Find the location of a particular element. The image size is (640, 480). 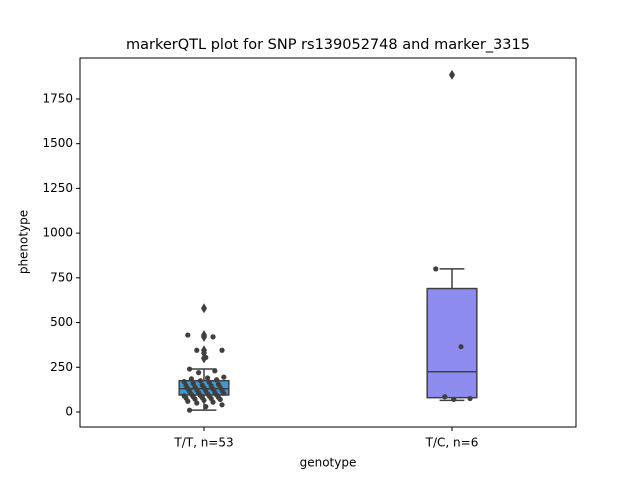

y-axis-label: phenotype is located at coordinates (24, 242).